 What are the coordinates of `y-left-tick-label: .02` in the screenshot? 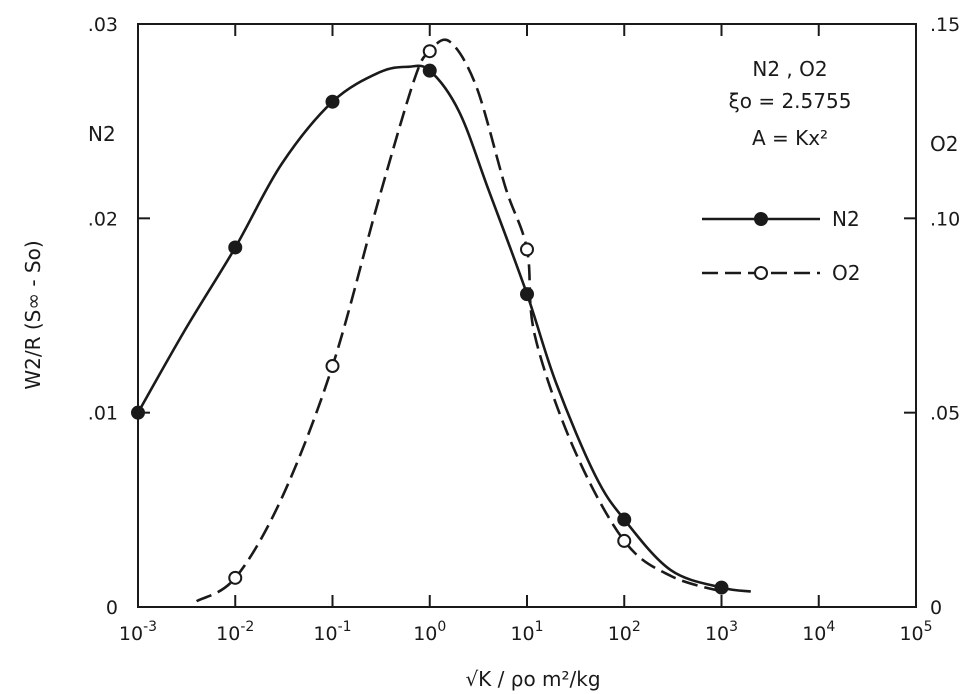 It's located at (103, 219).